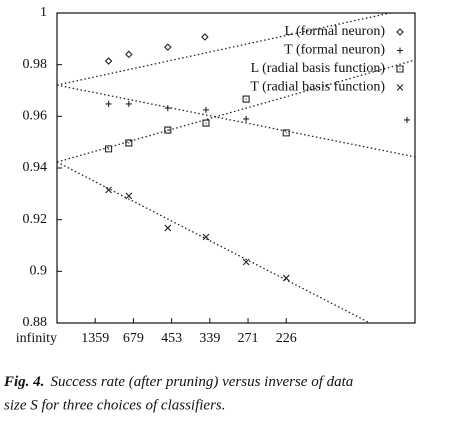  Describe the element at coordinates (35, 116) in the screenshot. I see `y-tick-label: 0.96` at that location.